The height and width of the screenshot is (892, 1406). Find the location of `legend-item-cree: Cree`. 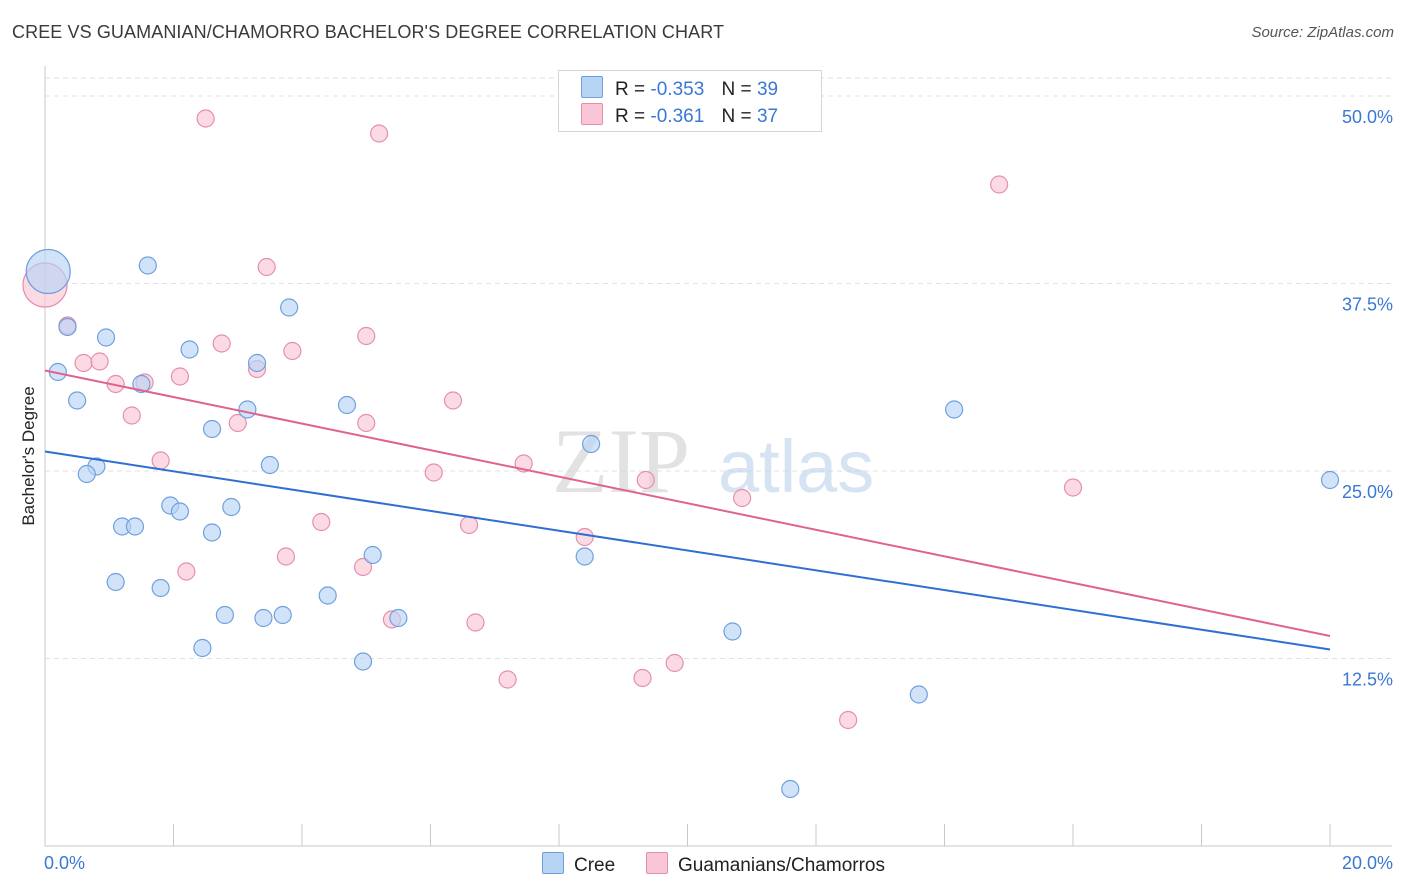

legend-item-cree: Cree is located at coordinates (578, 864).